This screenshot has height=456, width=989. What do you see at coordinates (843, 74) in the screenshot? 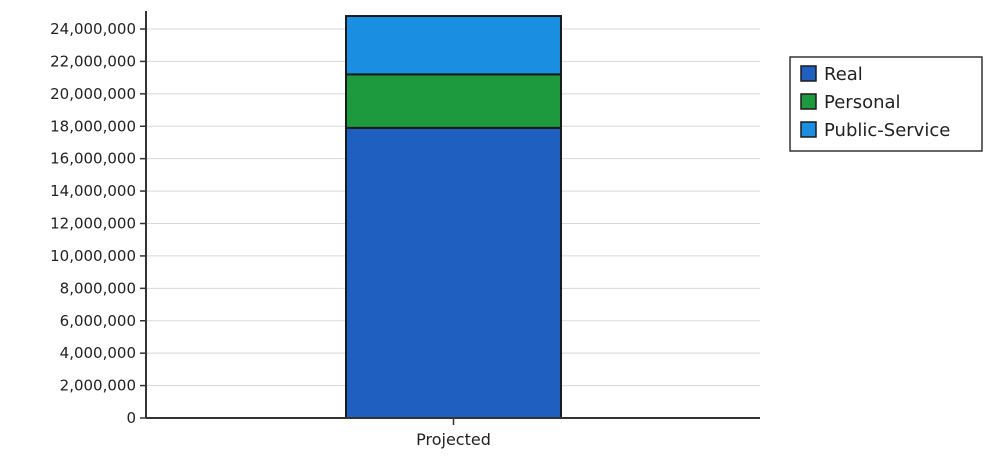
I see `legend-label: Real` at bounding box center [843, 74].